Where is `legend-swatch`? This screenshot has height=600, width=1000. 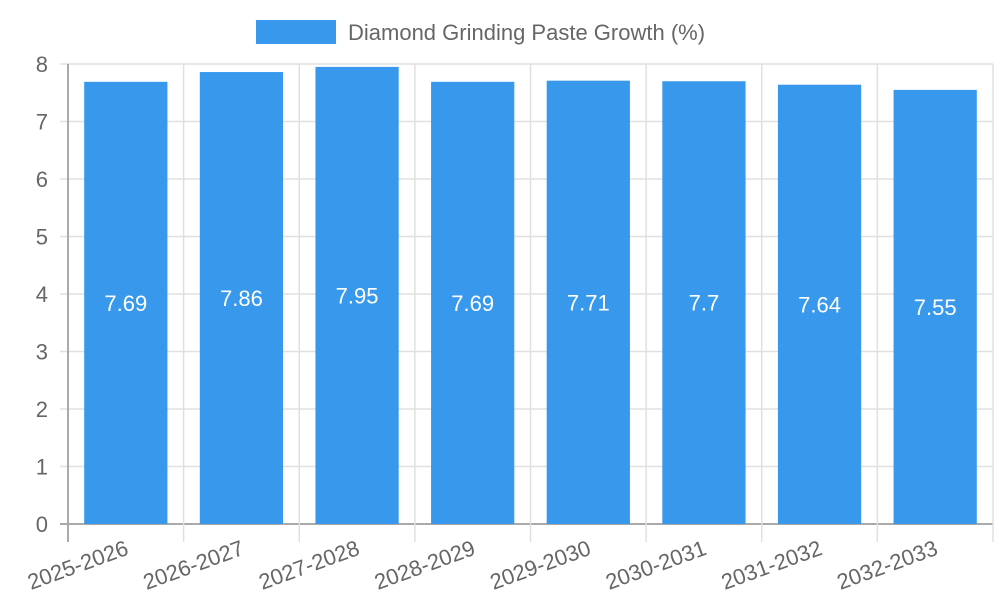
legend-swatch is located at coordinates (296, 32).